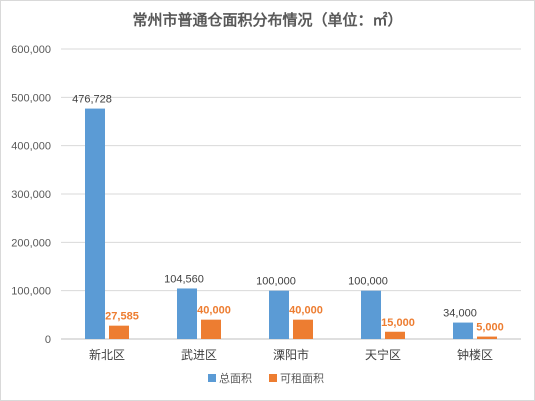  What do you see at coordinates (475, 354) in the screenshot?
I see `x-tick-label: 钟楼区` at bounding box center [475, 354].